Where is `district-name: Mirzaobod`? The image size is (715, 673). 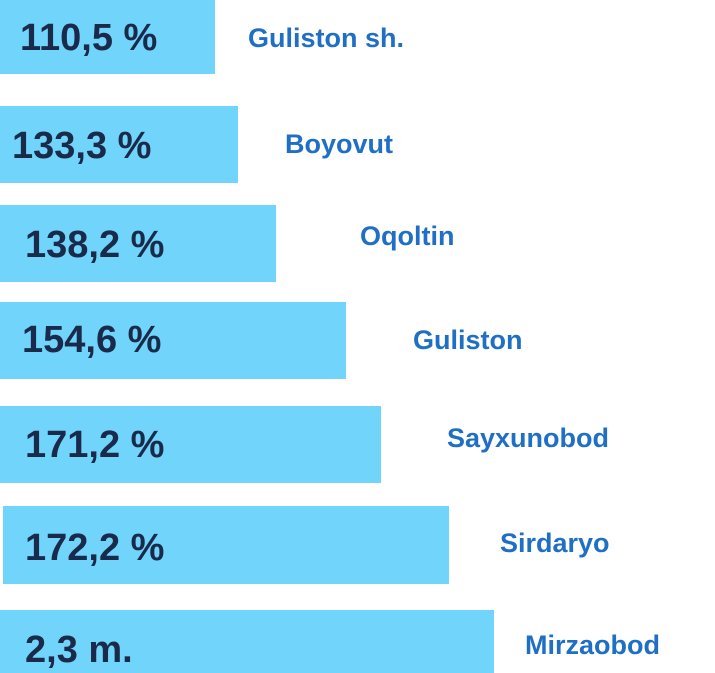 district-name: Mirzaobod is located at coordinates (592, 645).